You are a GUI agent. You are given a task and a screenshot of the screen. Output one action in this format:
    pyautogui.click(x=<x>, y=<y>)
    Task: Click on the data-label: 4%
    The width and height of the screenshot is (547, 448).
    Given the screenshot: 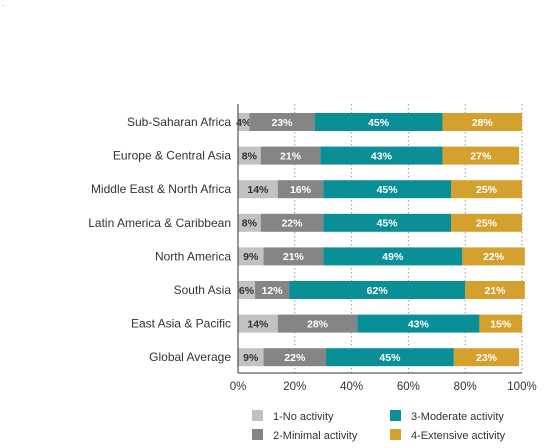 What is the action you would take?
    pyautogui.click(x=244, y=123)
    